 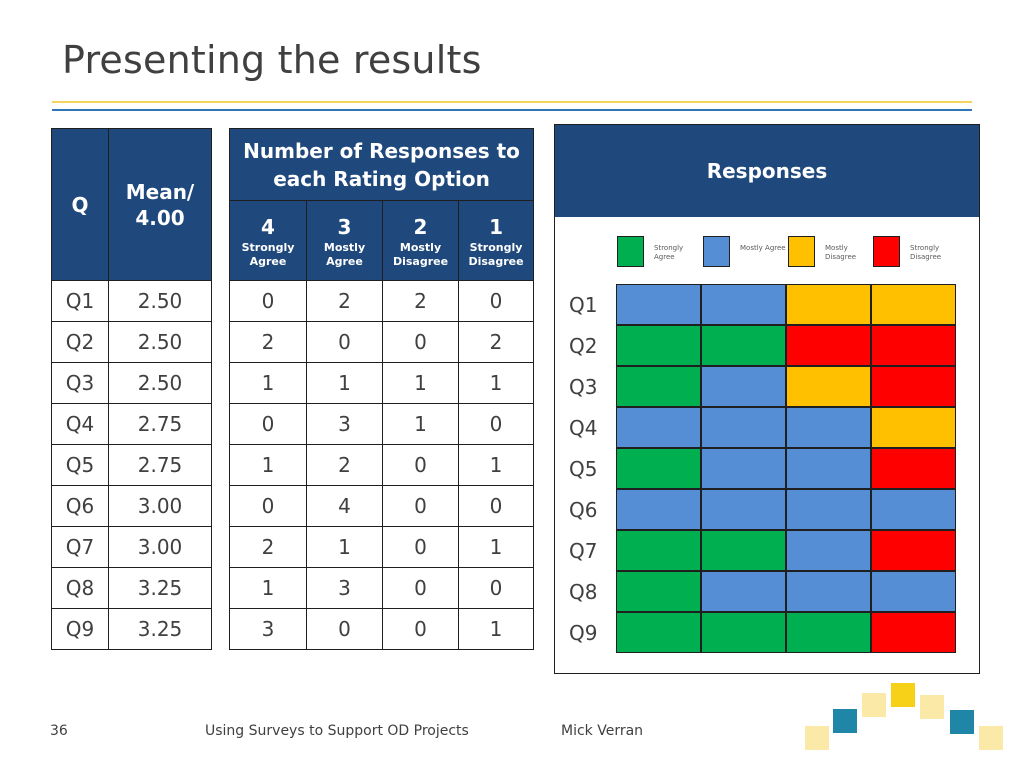 I want to click on mean-column-header: Mean/ 4.00, so click(x=160, y=204).